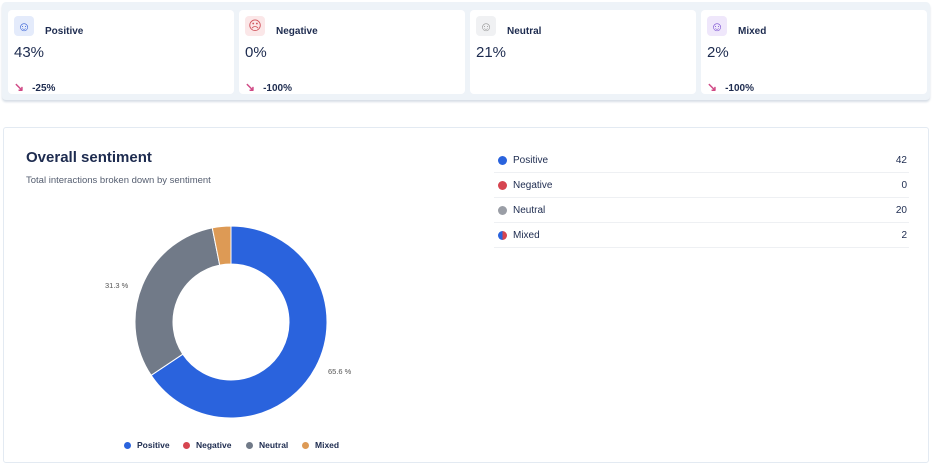 The height and width of the screenshot is (465, 933). What do you see at coordinates (147, 445) in the screenshot?
I see `legend-positive: Positive` at bounding box center [147, 445].